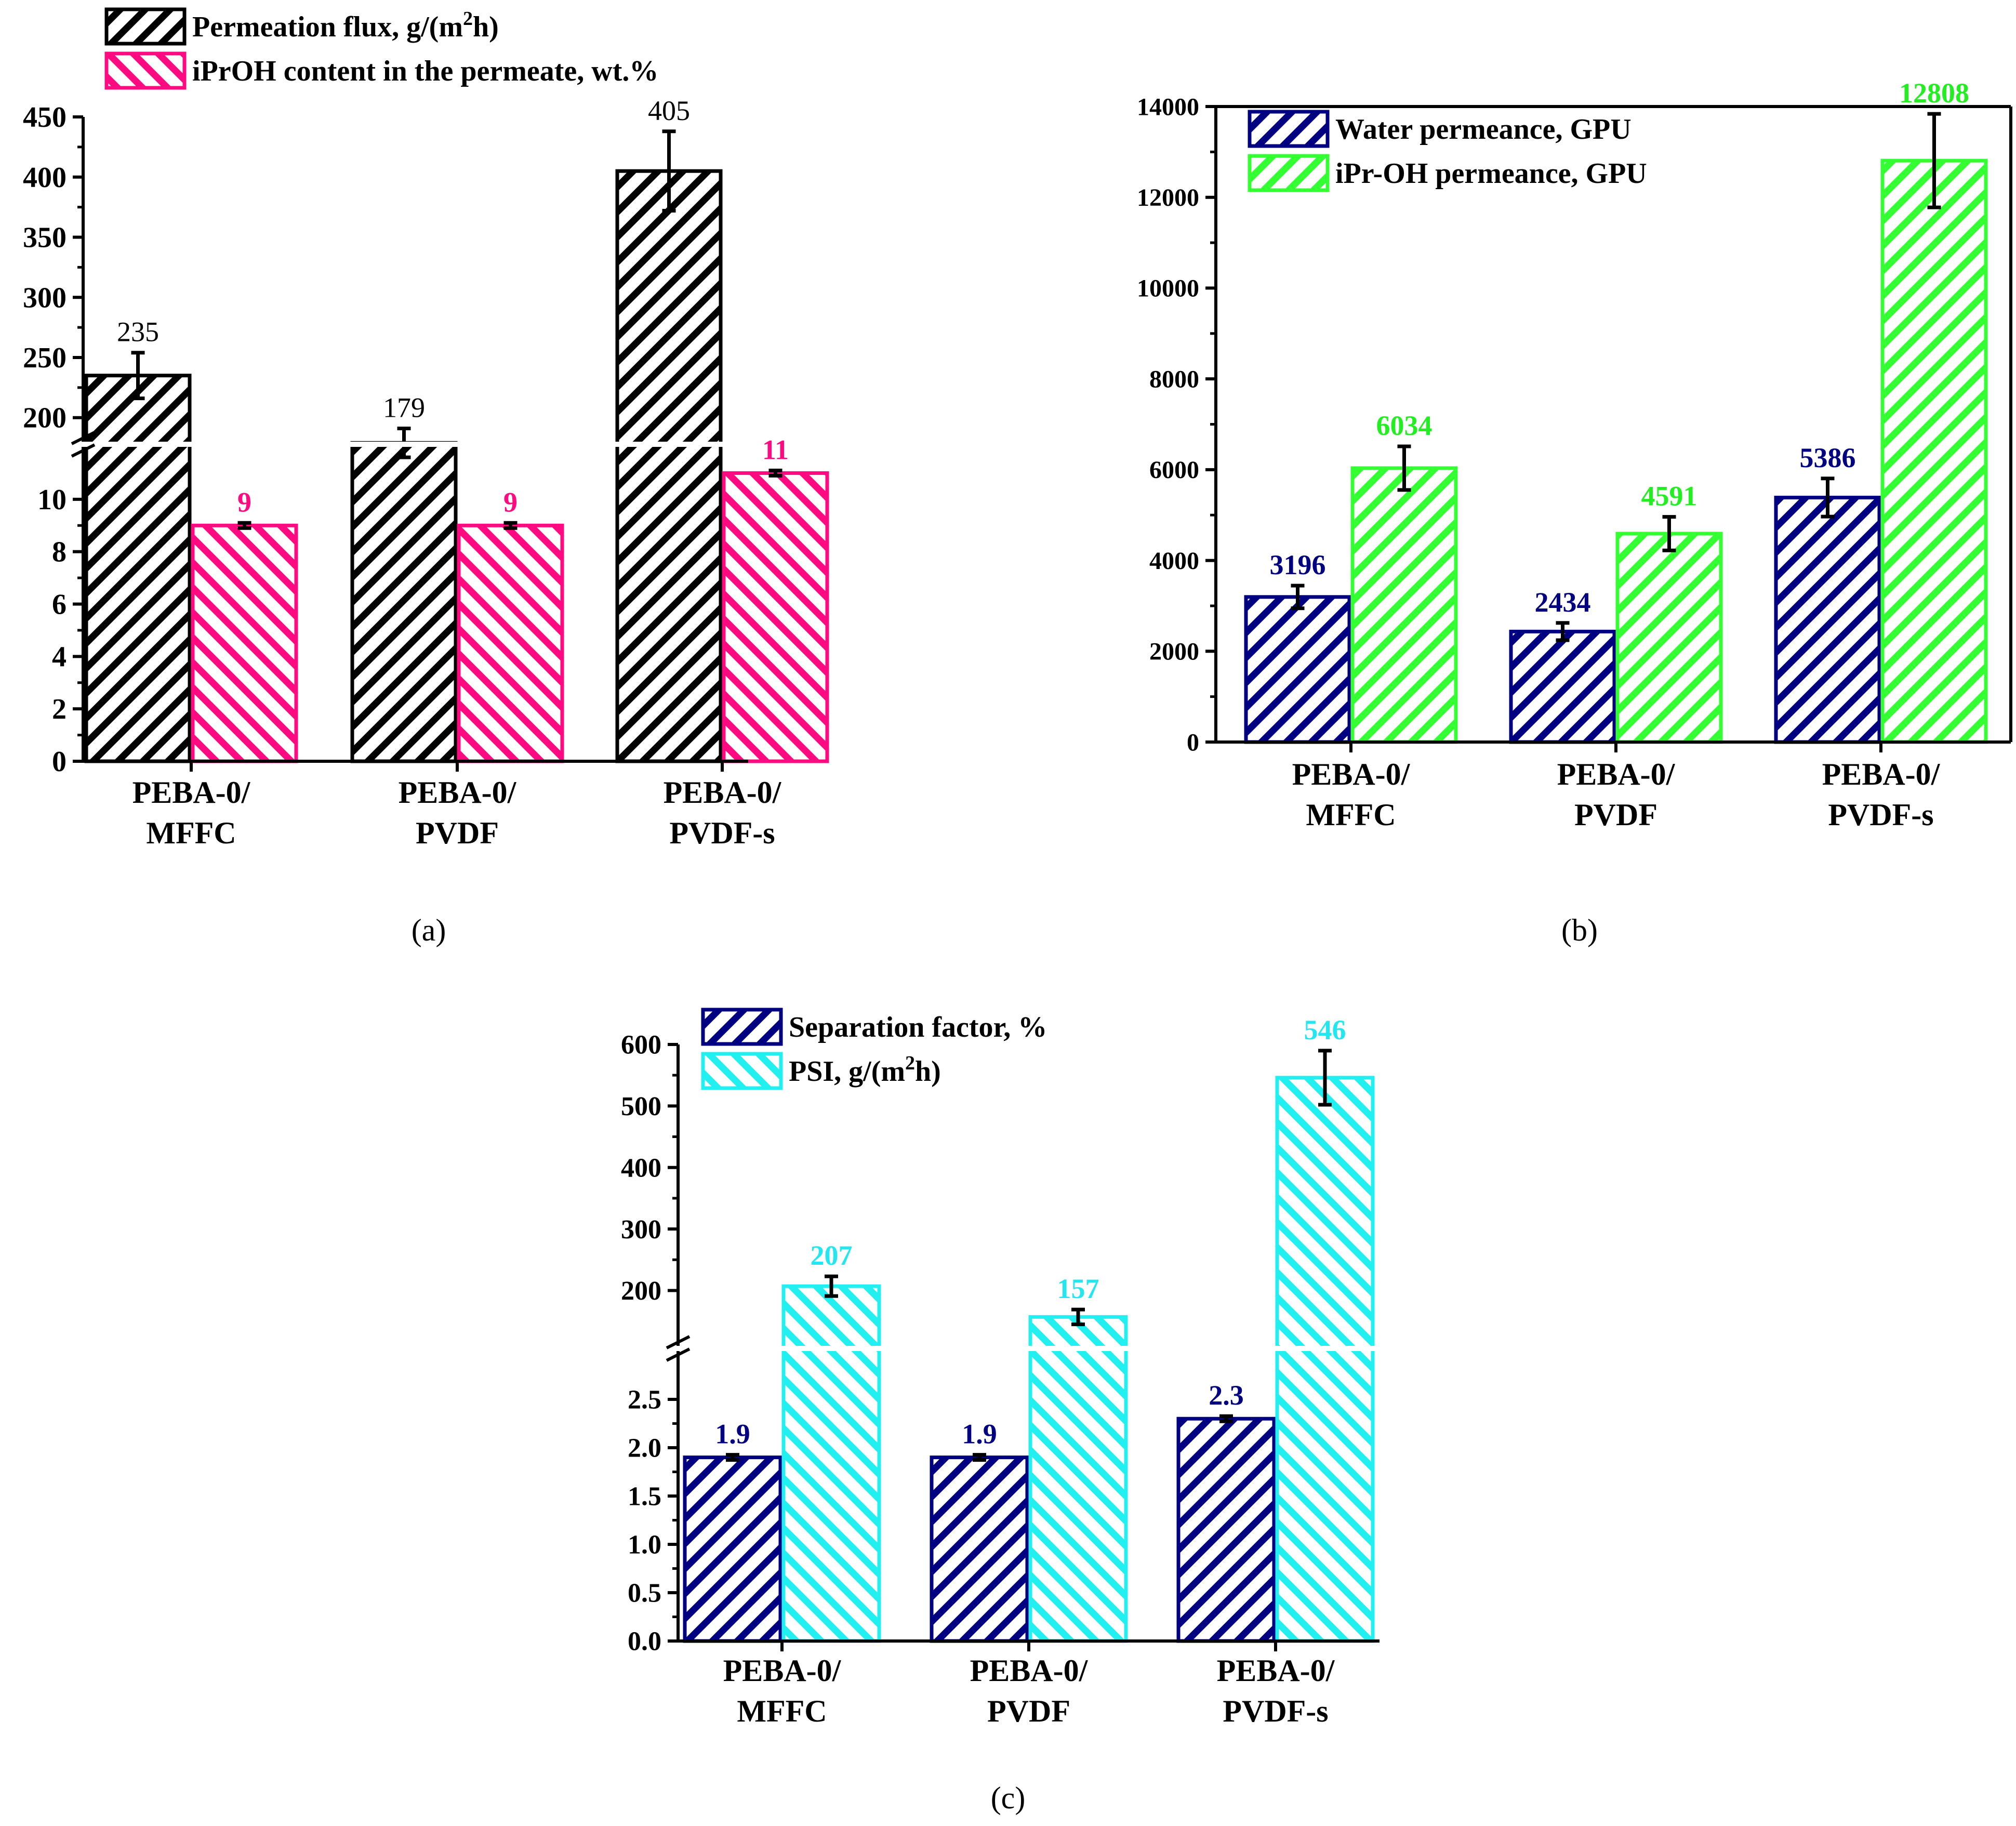 The image size is (2016, 1826). Describe the element at coordinates (1174, 379) in the screenshot. I see `y-tick-label-5: 8000` at that location.